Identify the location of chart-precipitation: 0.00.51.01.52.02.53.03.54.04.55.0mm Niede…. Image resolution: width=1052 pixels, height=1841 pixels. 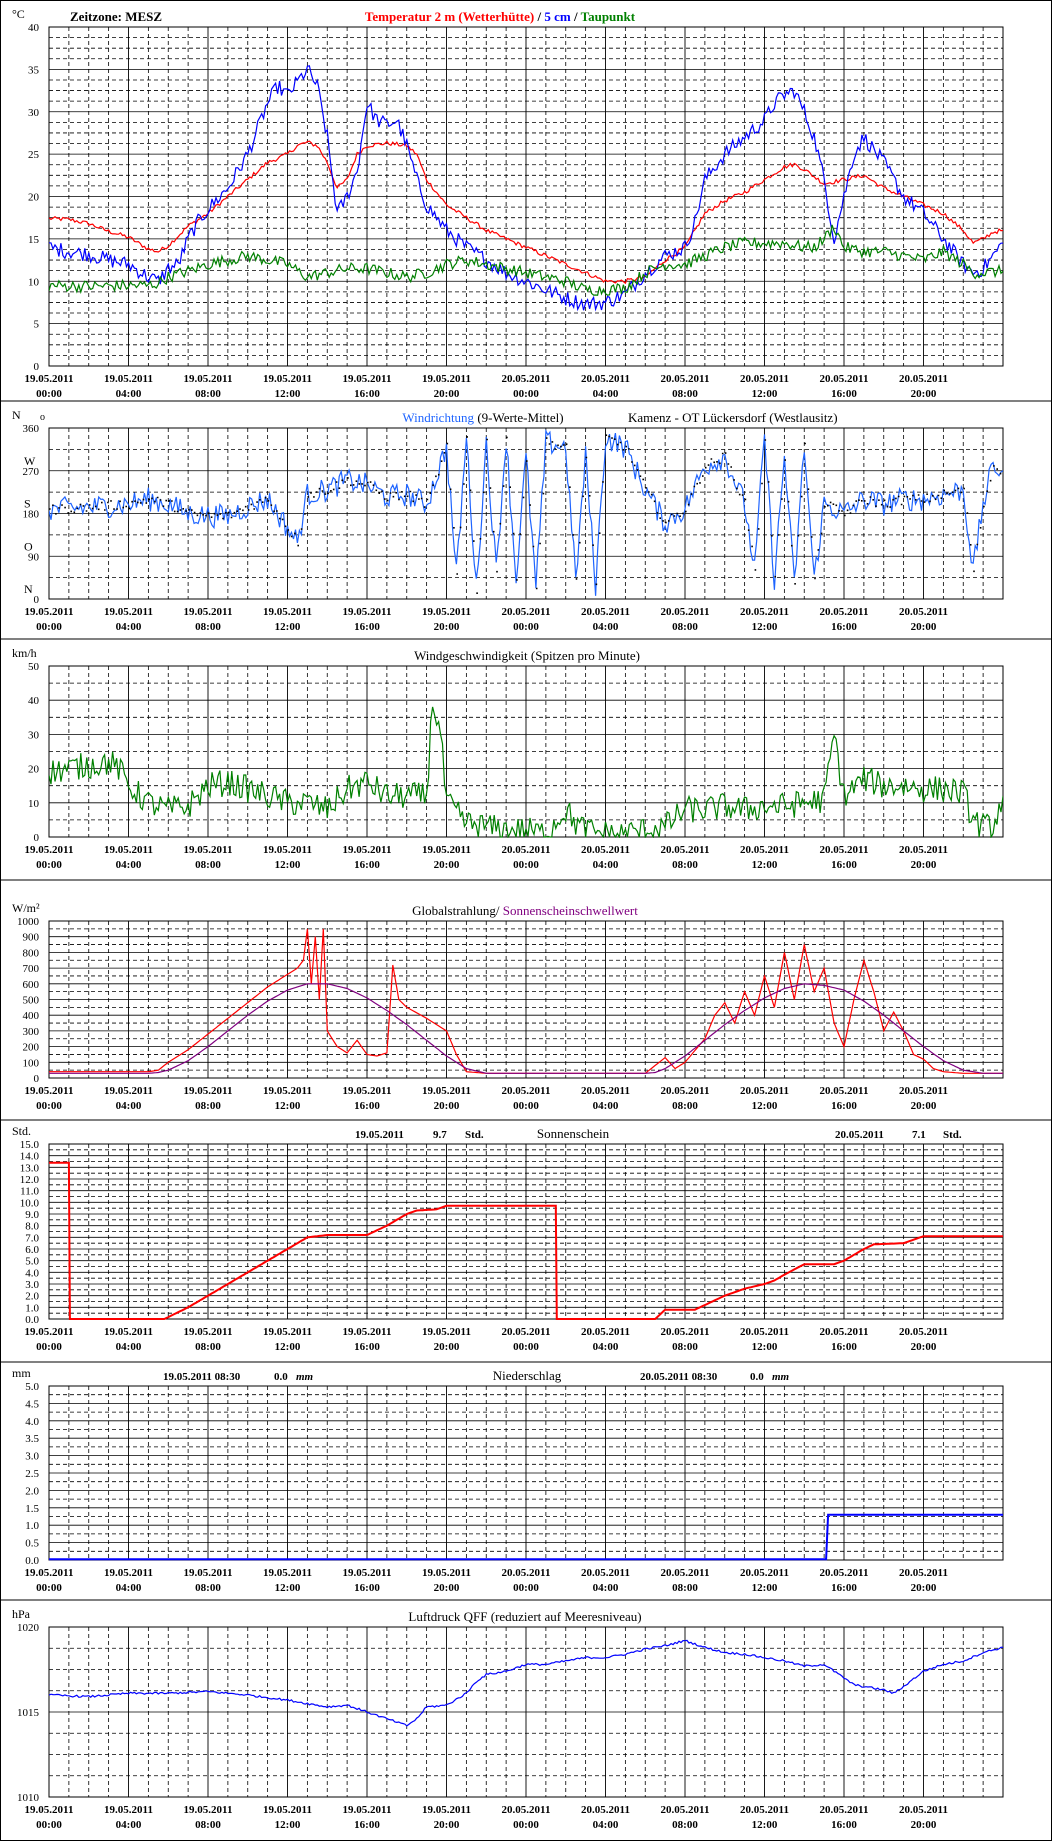
(526, 1483).